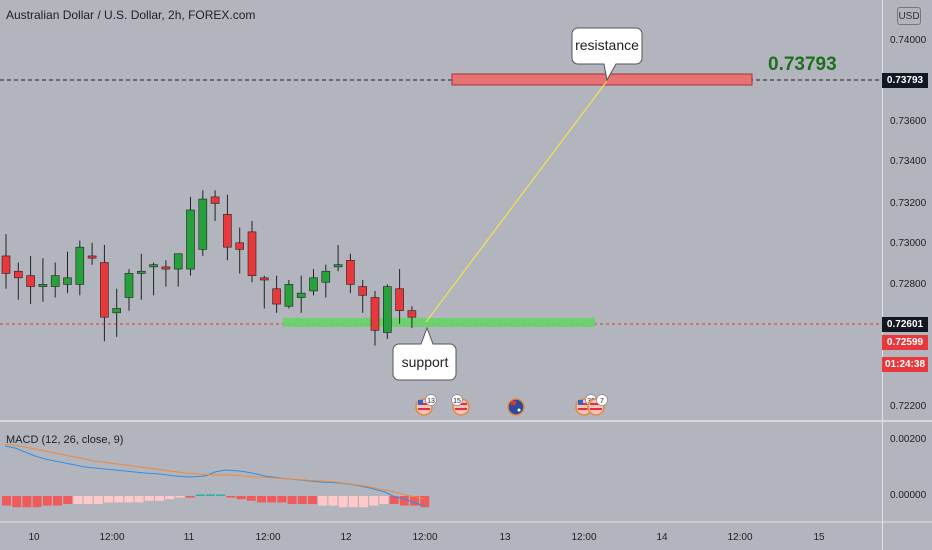 This screenshot has height=550, width=932. Describe the element at coordinates (908, 40) in the screenshot. I see `price-tick: 0.74000` at that location.